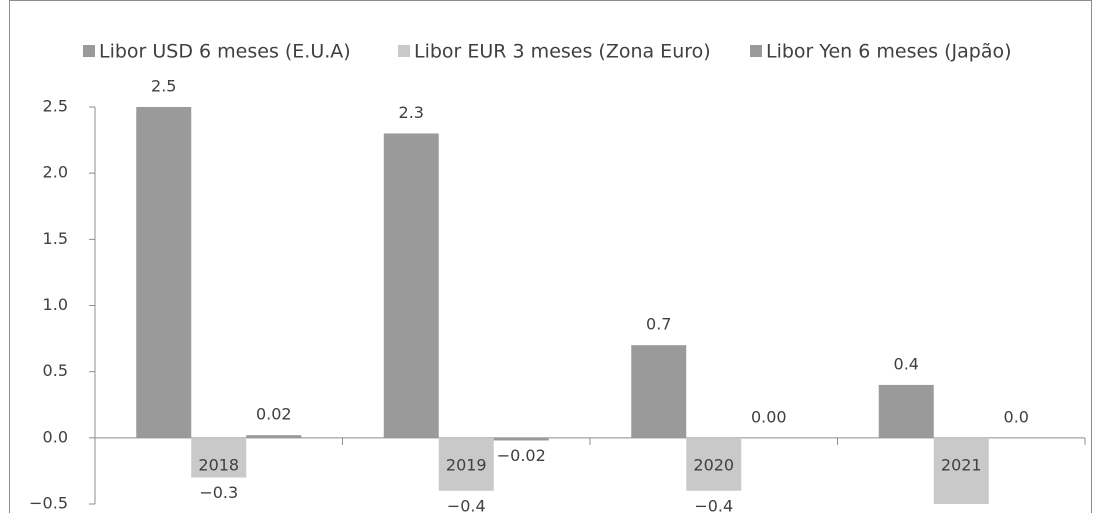 The width and height of the screenshot is (1094, 513). I want to click on y-tick-label: −0.5, so click(48, 503).